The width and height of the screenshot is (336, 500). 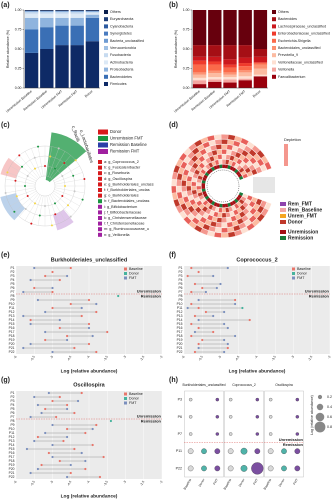 What do you see at coordinates (142, 358) in the screenshot?
I see `x-tick-label: -2.5` at bounding box center [142, 358].